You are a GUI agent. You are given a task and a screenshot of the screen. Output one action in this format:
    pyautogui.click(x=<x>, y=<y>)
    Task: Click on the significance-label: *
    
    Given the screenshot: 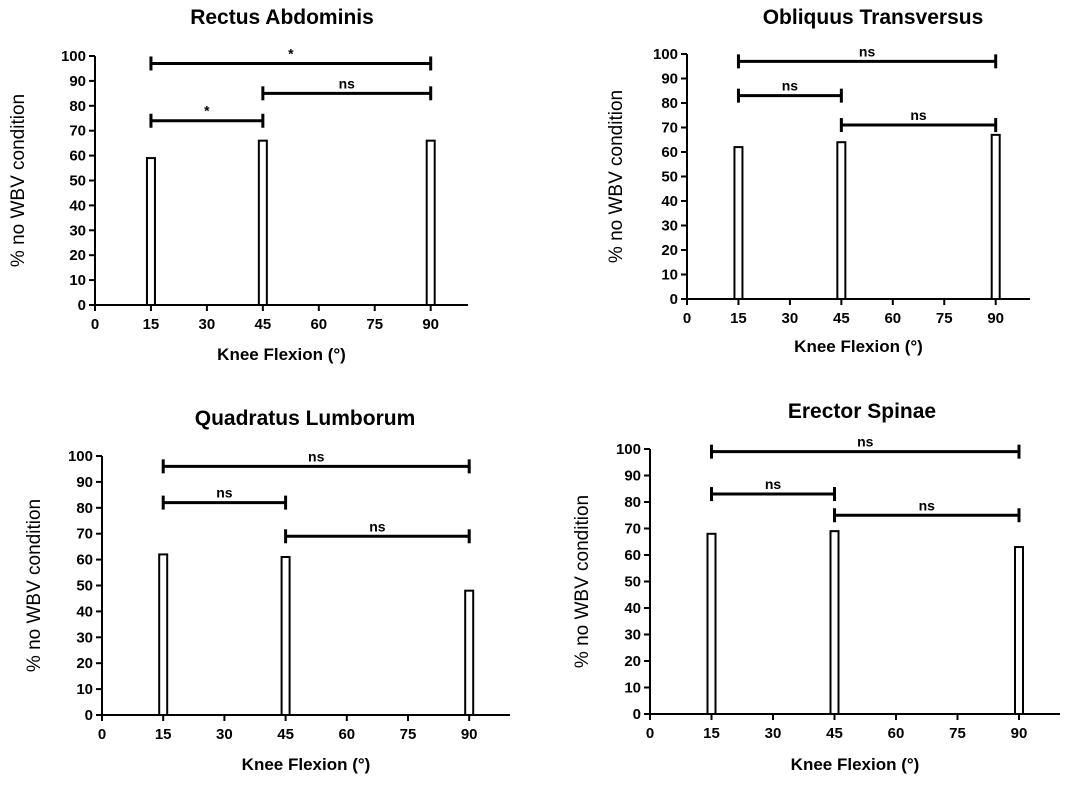 What is the action you would take?
    pyautogui.click(x=291, y=53)
    